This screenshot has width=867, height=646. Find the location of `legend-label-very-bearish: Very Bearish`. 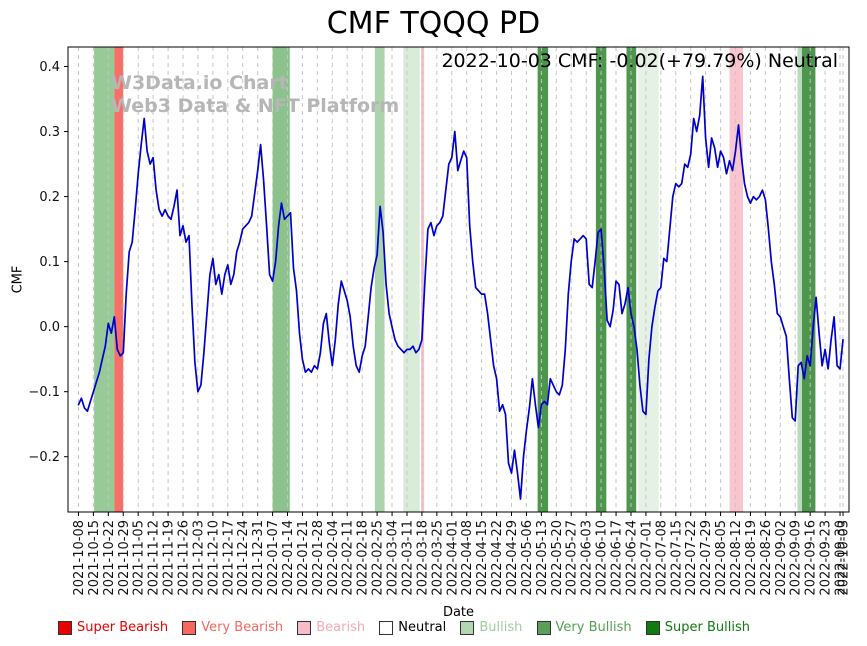

legend-label-very-bearish: Very Bearish is located at coordinates (242, 627).